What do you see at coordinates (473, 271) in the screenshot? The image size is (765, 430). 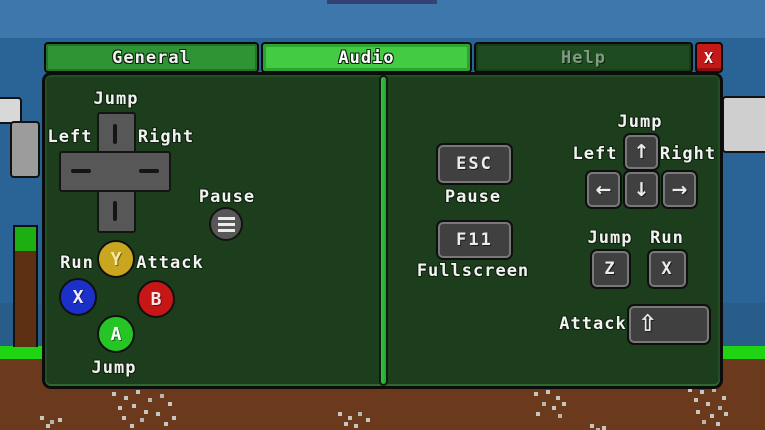 I see `f11-action-label: Fullscreen` at bounding box center [473, 271].